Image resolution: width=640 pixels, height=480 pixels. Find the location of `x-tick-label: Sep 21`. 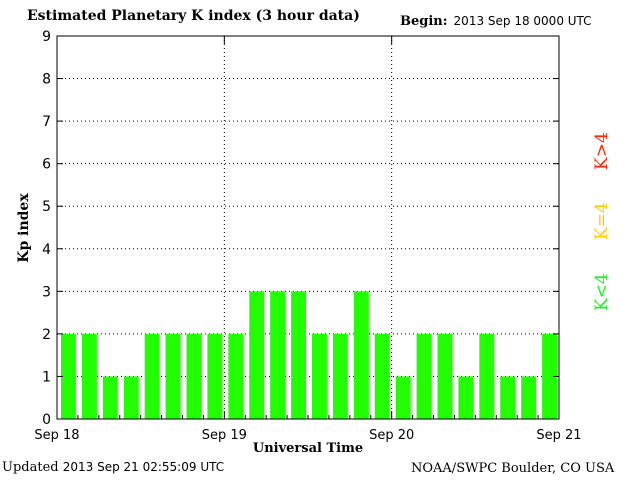

x-tick-label: Sep 21 is located at coordinates (558, 435).